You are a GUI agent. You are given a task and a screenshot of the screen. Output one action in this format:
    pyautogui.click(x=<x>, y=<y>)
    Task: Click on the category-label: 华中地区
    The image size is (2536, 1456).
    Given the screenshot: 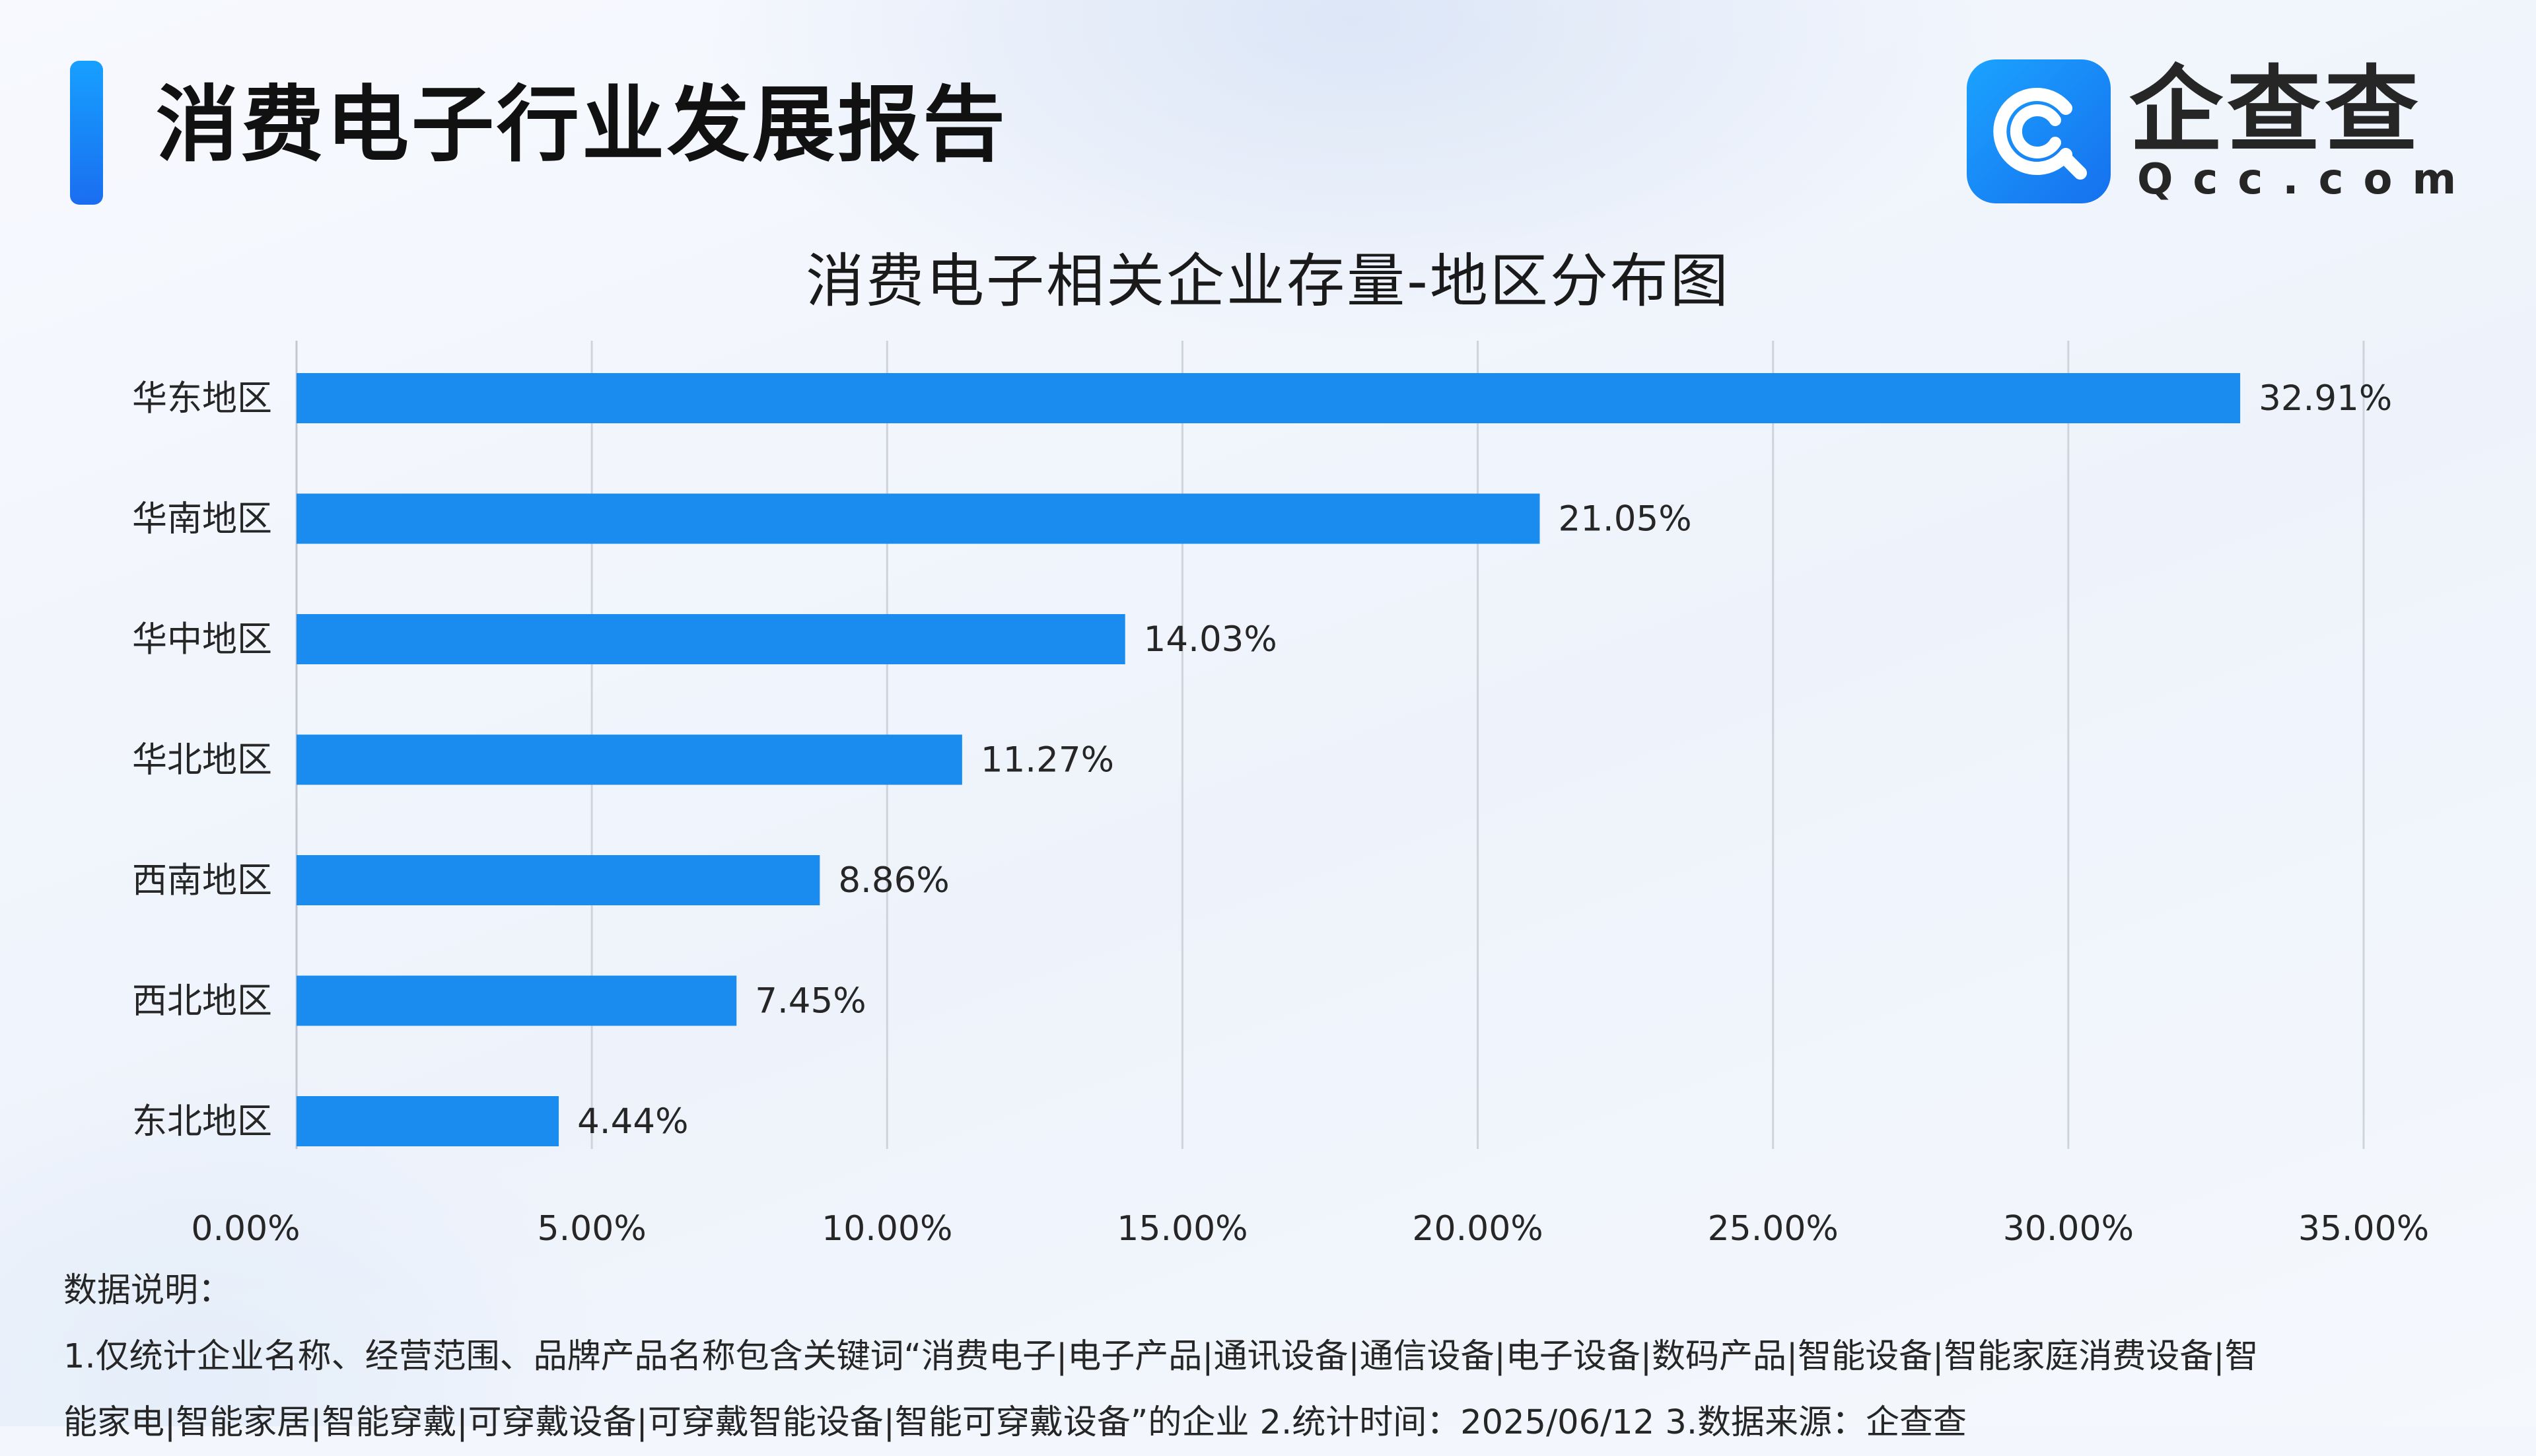 What is the action you would take?
    pyautogui.click(x=202, y=639)
    